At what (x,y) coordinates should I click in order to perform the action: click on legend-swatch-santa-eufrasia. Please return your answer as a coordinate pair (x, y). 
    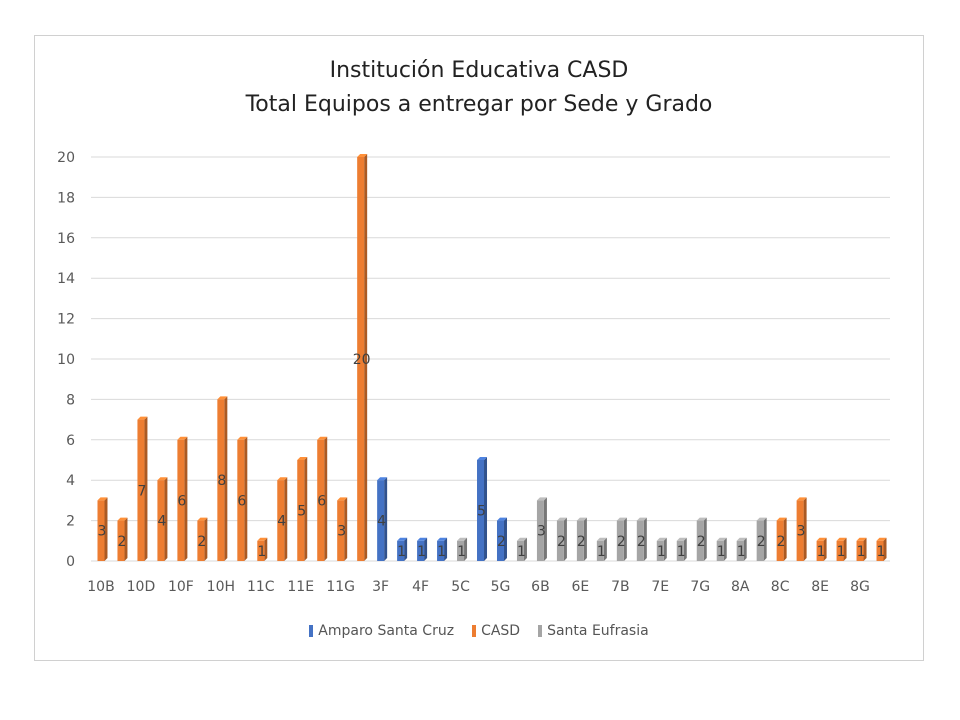
    Looking at the image, I should click on (540, 631).